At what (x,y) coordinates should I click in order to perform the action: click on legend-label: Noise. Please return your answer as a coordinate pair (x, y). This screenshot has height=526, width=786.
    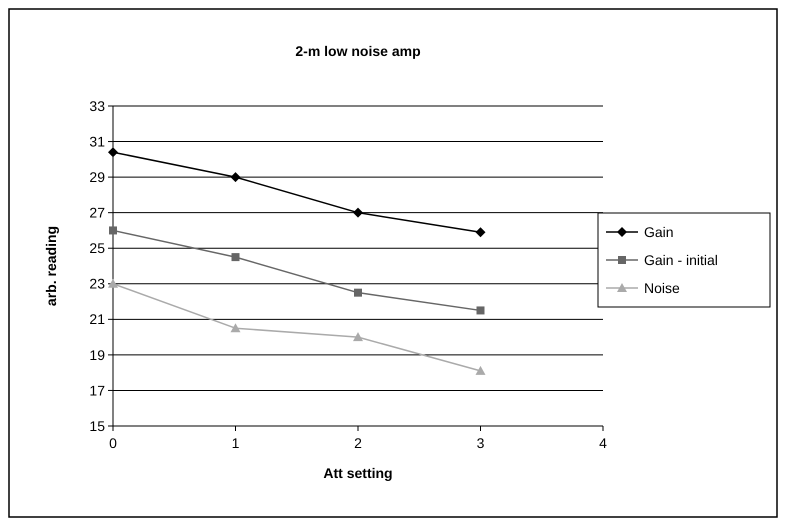
    Looking at the image, I should click on (662, 288).